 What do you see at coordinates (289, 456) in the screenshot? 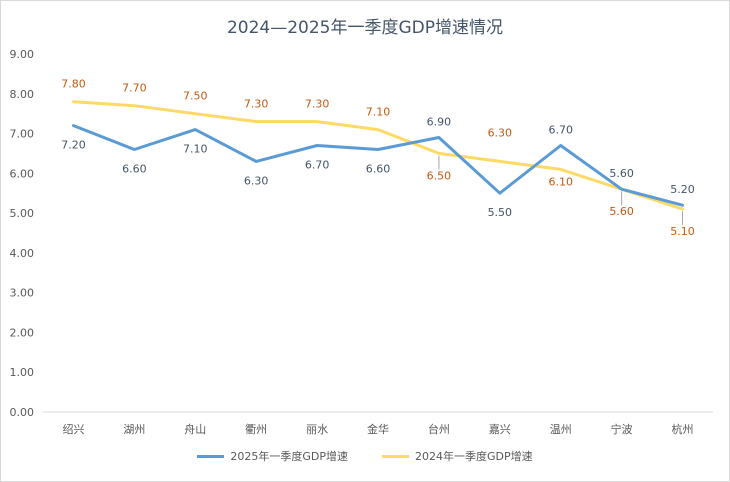
I see `legend-label-2025: 2025年一季度GDP增速` at bounding box center [289, 456].